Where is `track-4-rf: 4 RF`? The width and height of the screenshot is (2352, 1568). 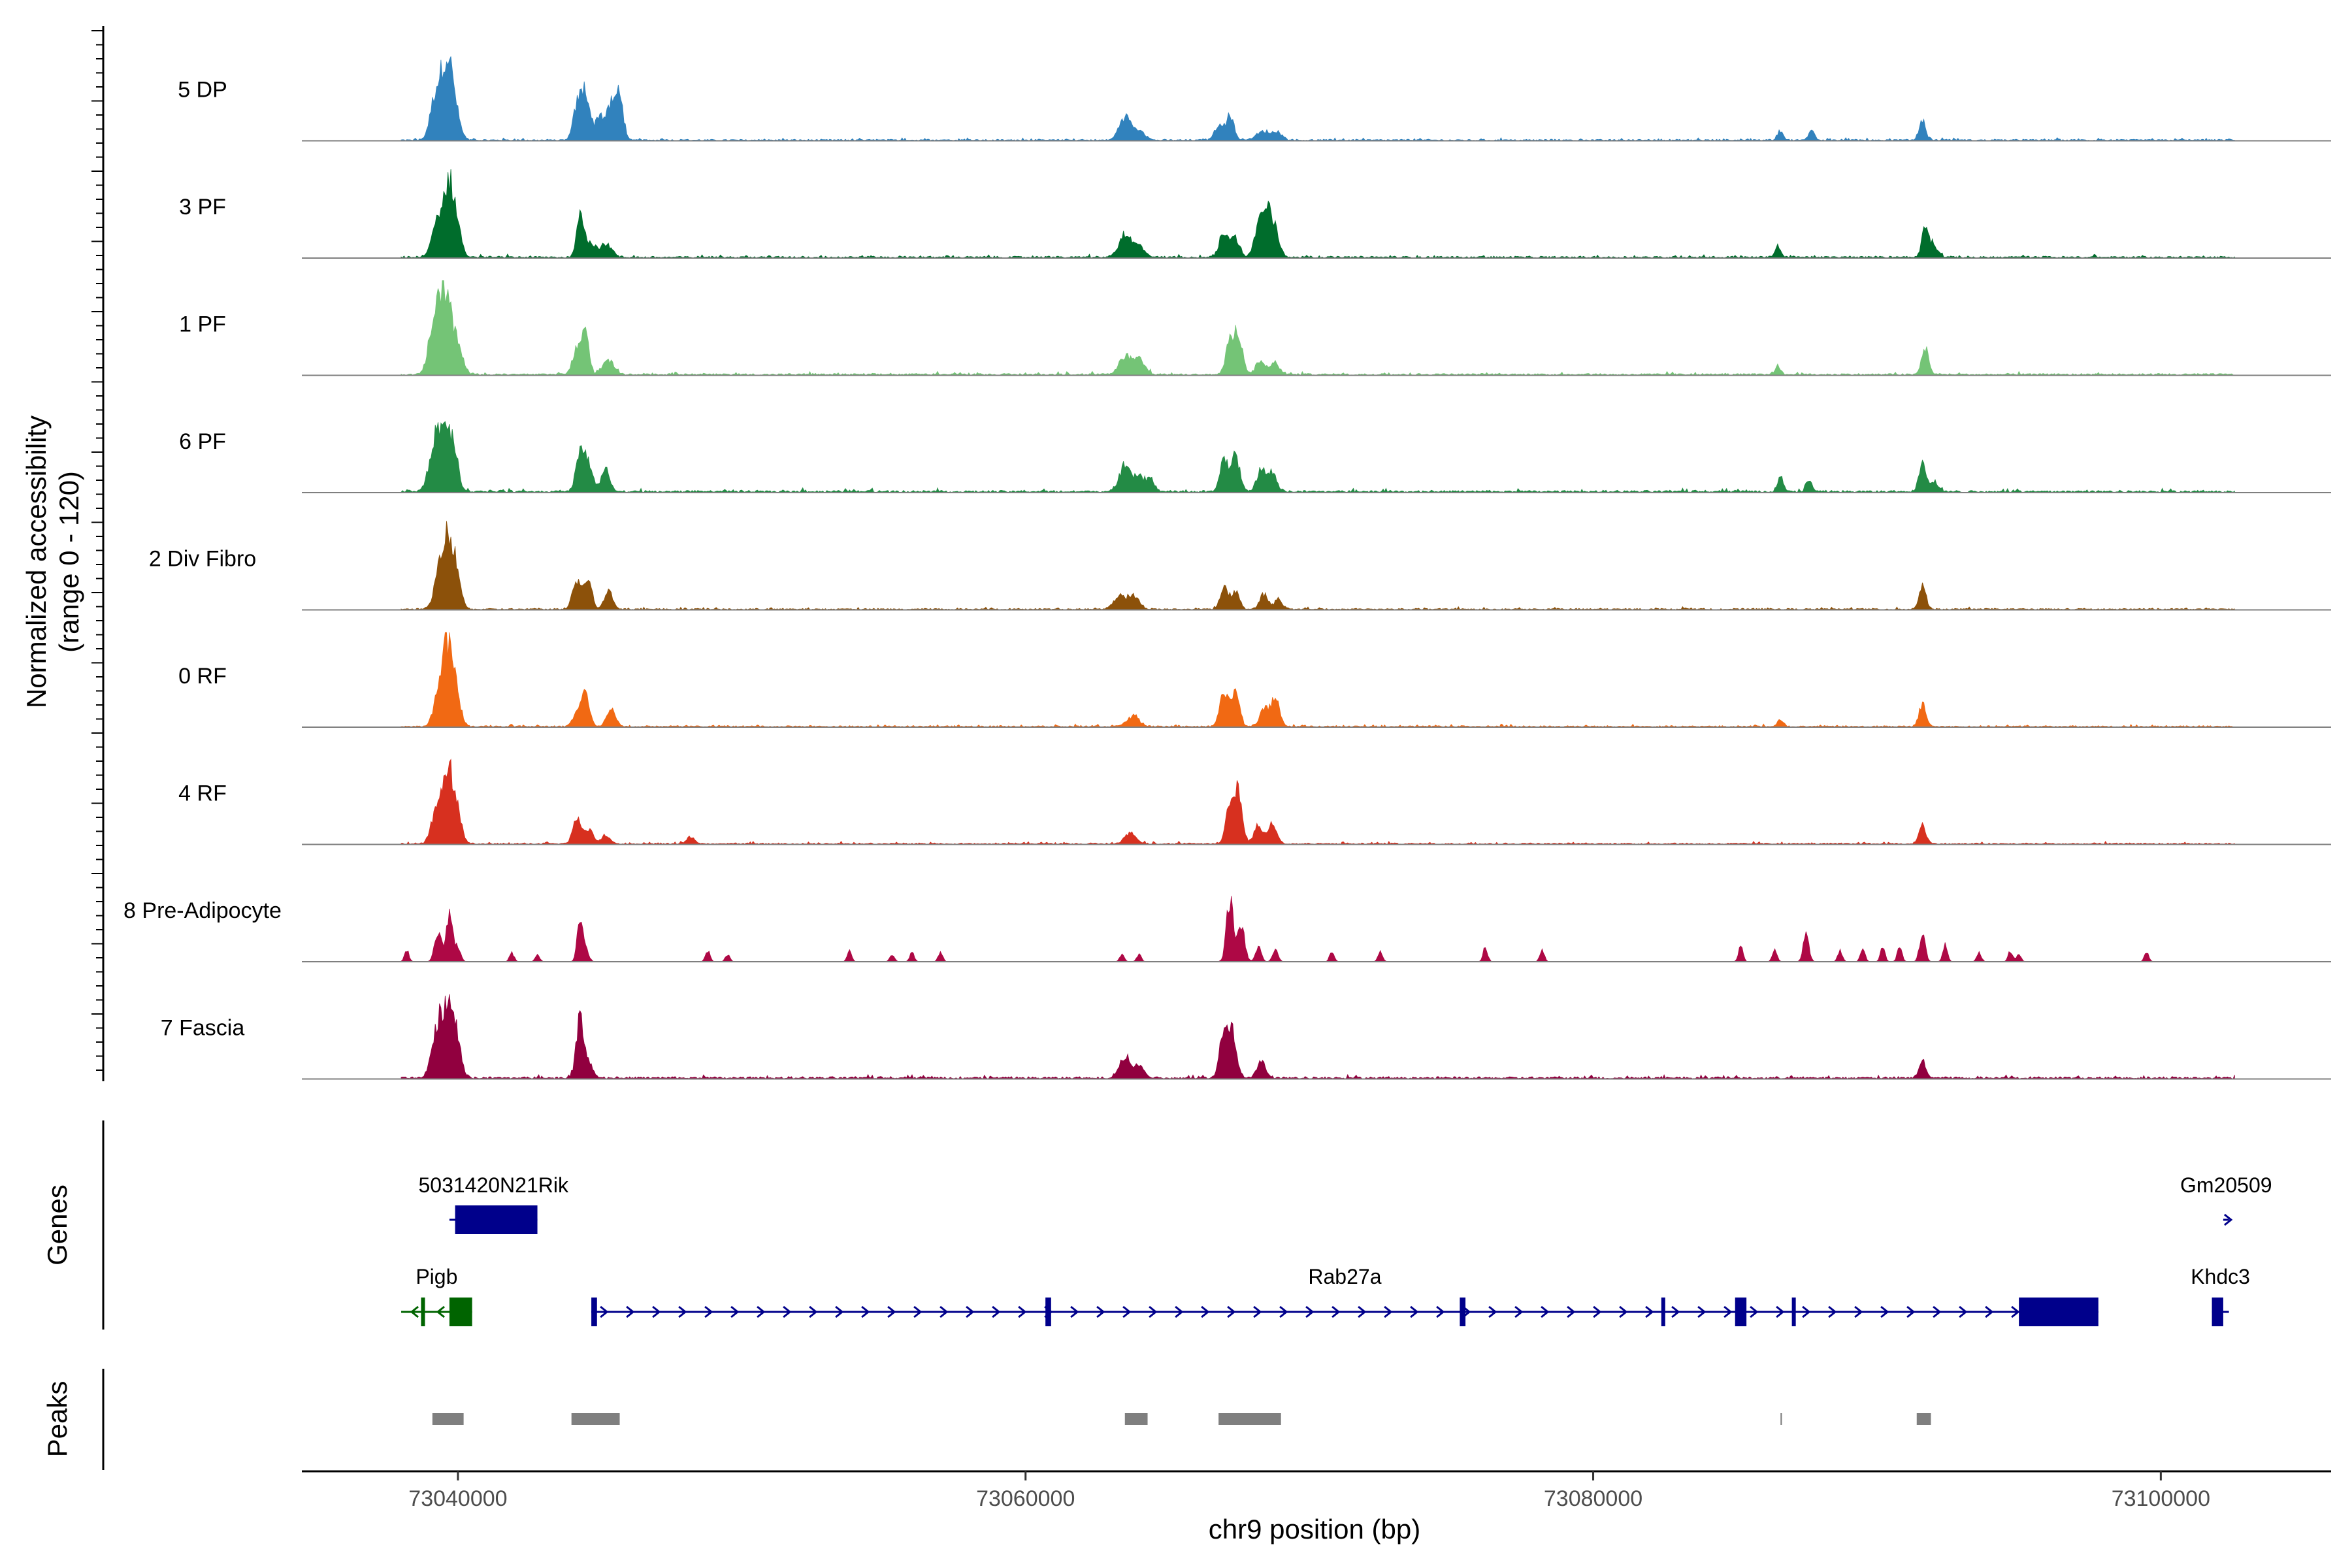 track-4-rf: 4 RF is located at coordinates (1254, 802).